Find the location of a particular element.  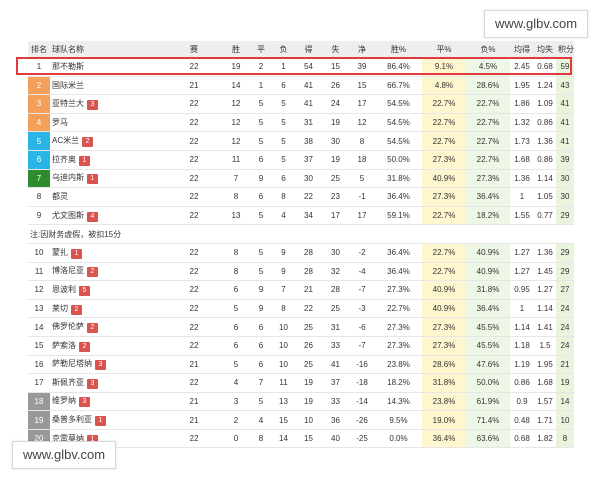

header-goals-for: 得 is located at coordinates (308, 49).